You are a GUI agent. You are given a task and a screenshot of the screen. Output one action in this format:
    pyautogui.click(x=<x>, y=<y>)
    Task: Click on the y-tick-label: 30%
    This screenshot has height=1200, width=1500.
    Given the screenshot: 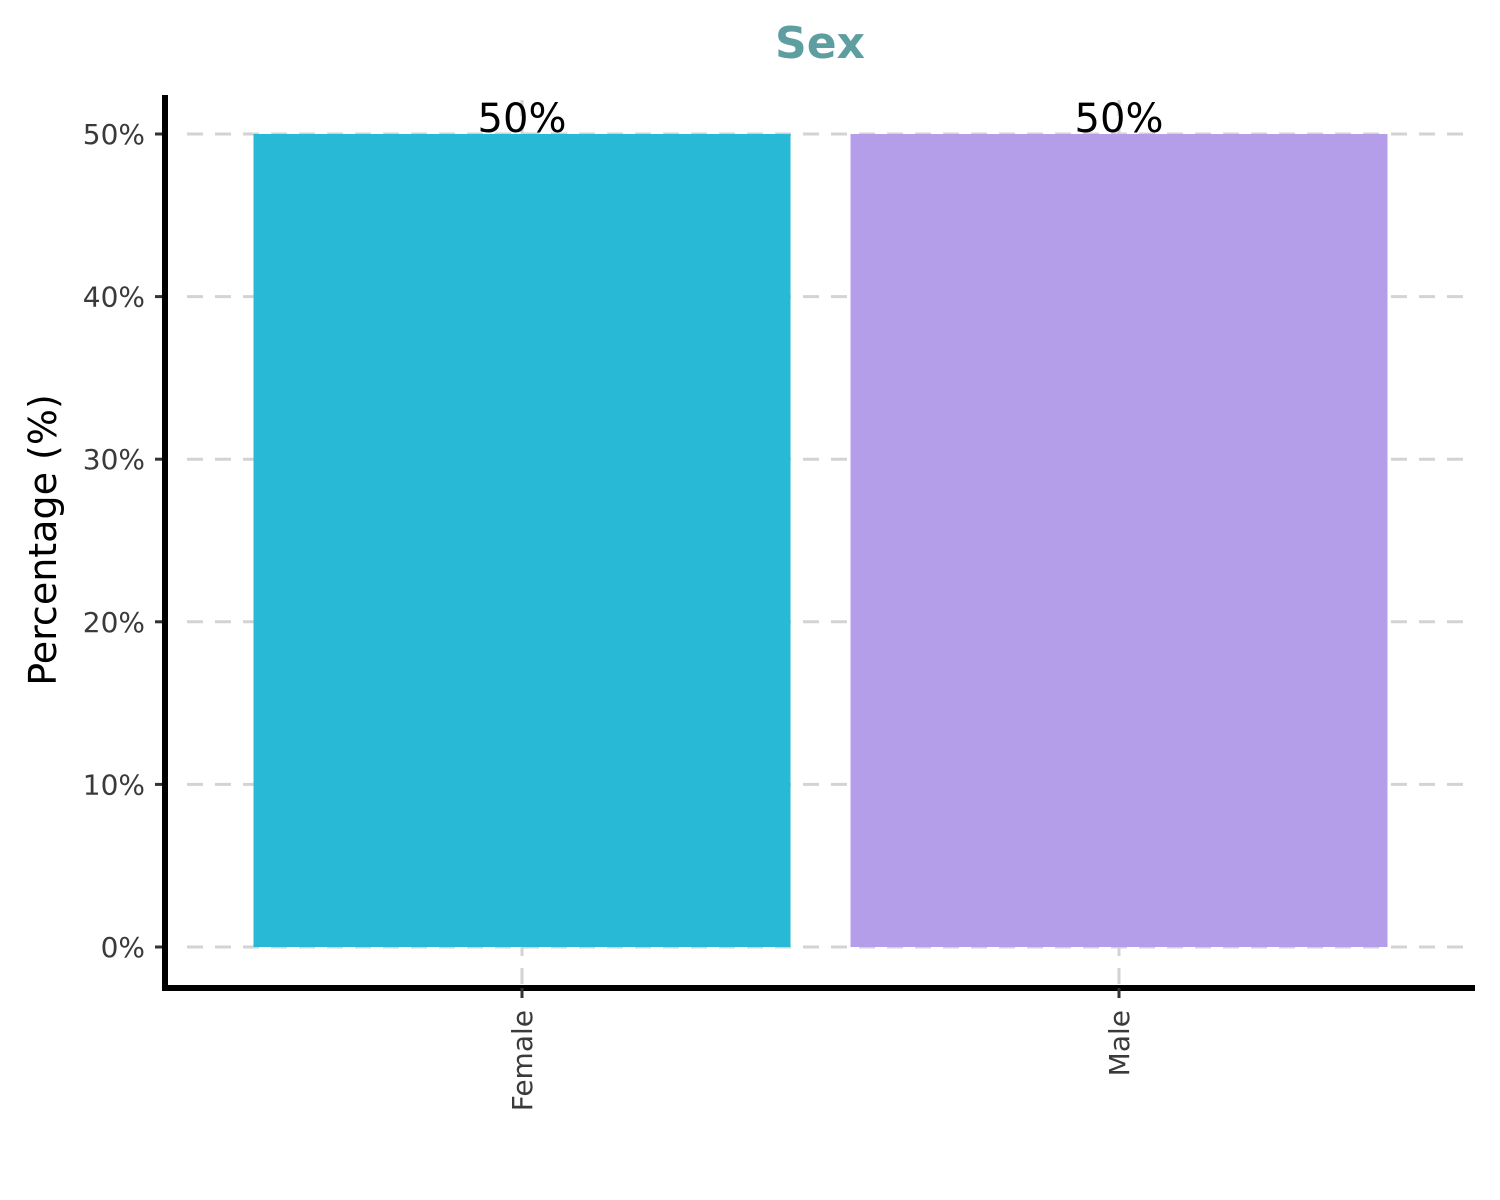 What is the action you would take?
    pyautogui.click(x=114, y=459)
    